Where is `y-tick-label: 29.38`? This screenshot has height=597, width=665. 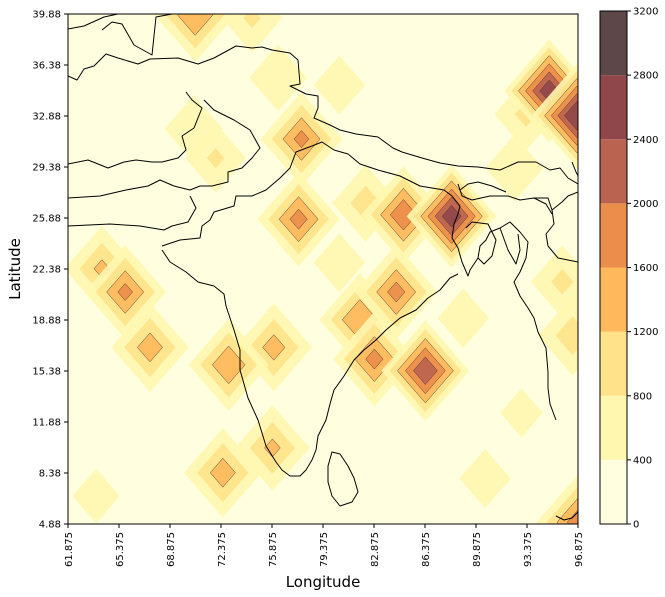 y-tick-label: 29.38 is located at coordinates (46, 168).